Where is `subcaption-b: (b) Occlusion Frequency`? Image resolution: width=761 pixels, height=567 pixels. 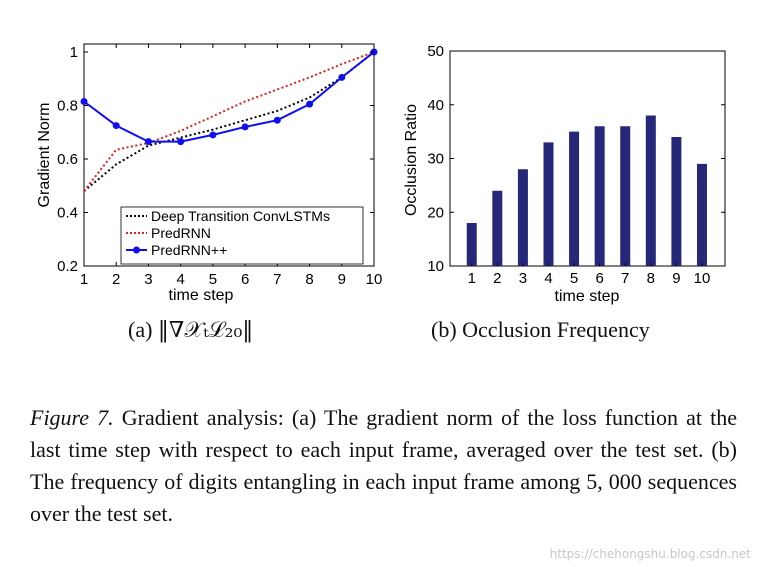
subcaption-b: (b) Occlusion Frequency is located at coordinates (540, 330).